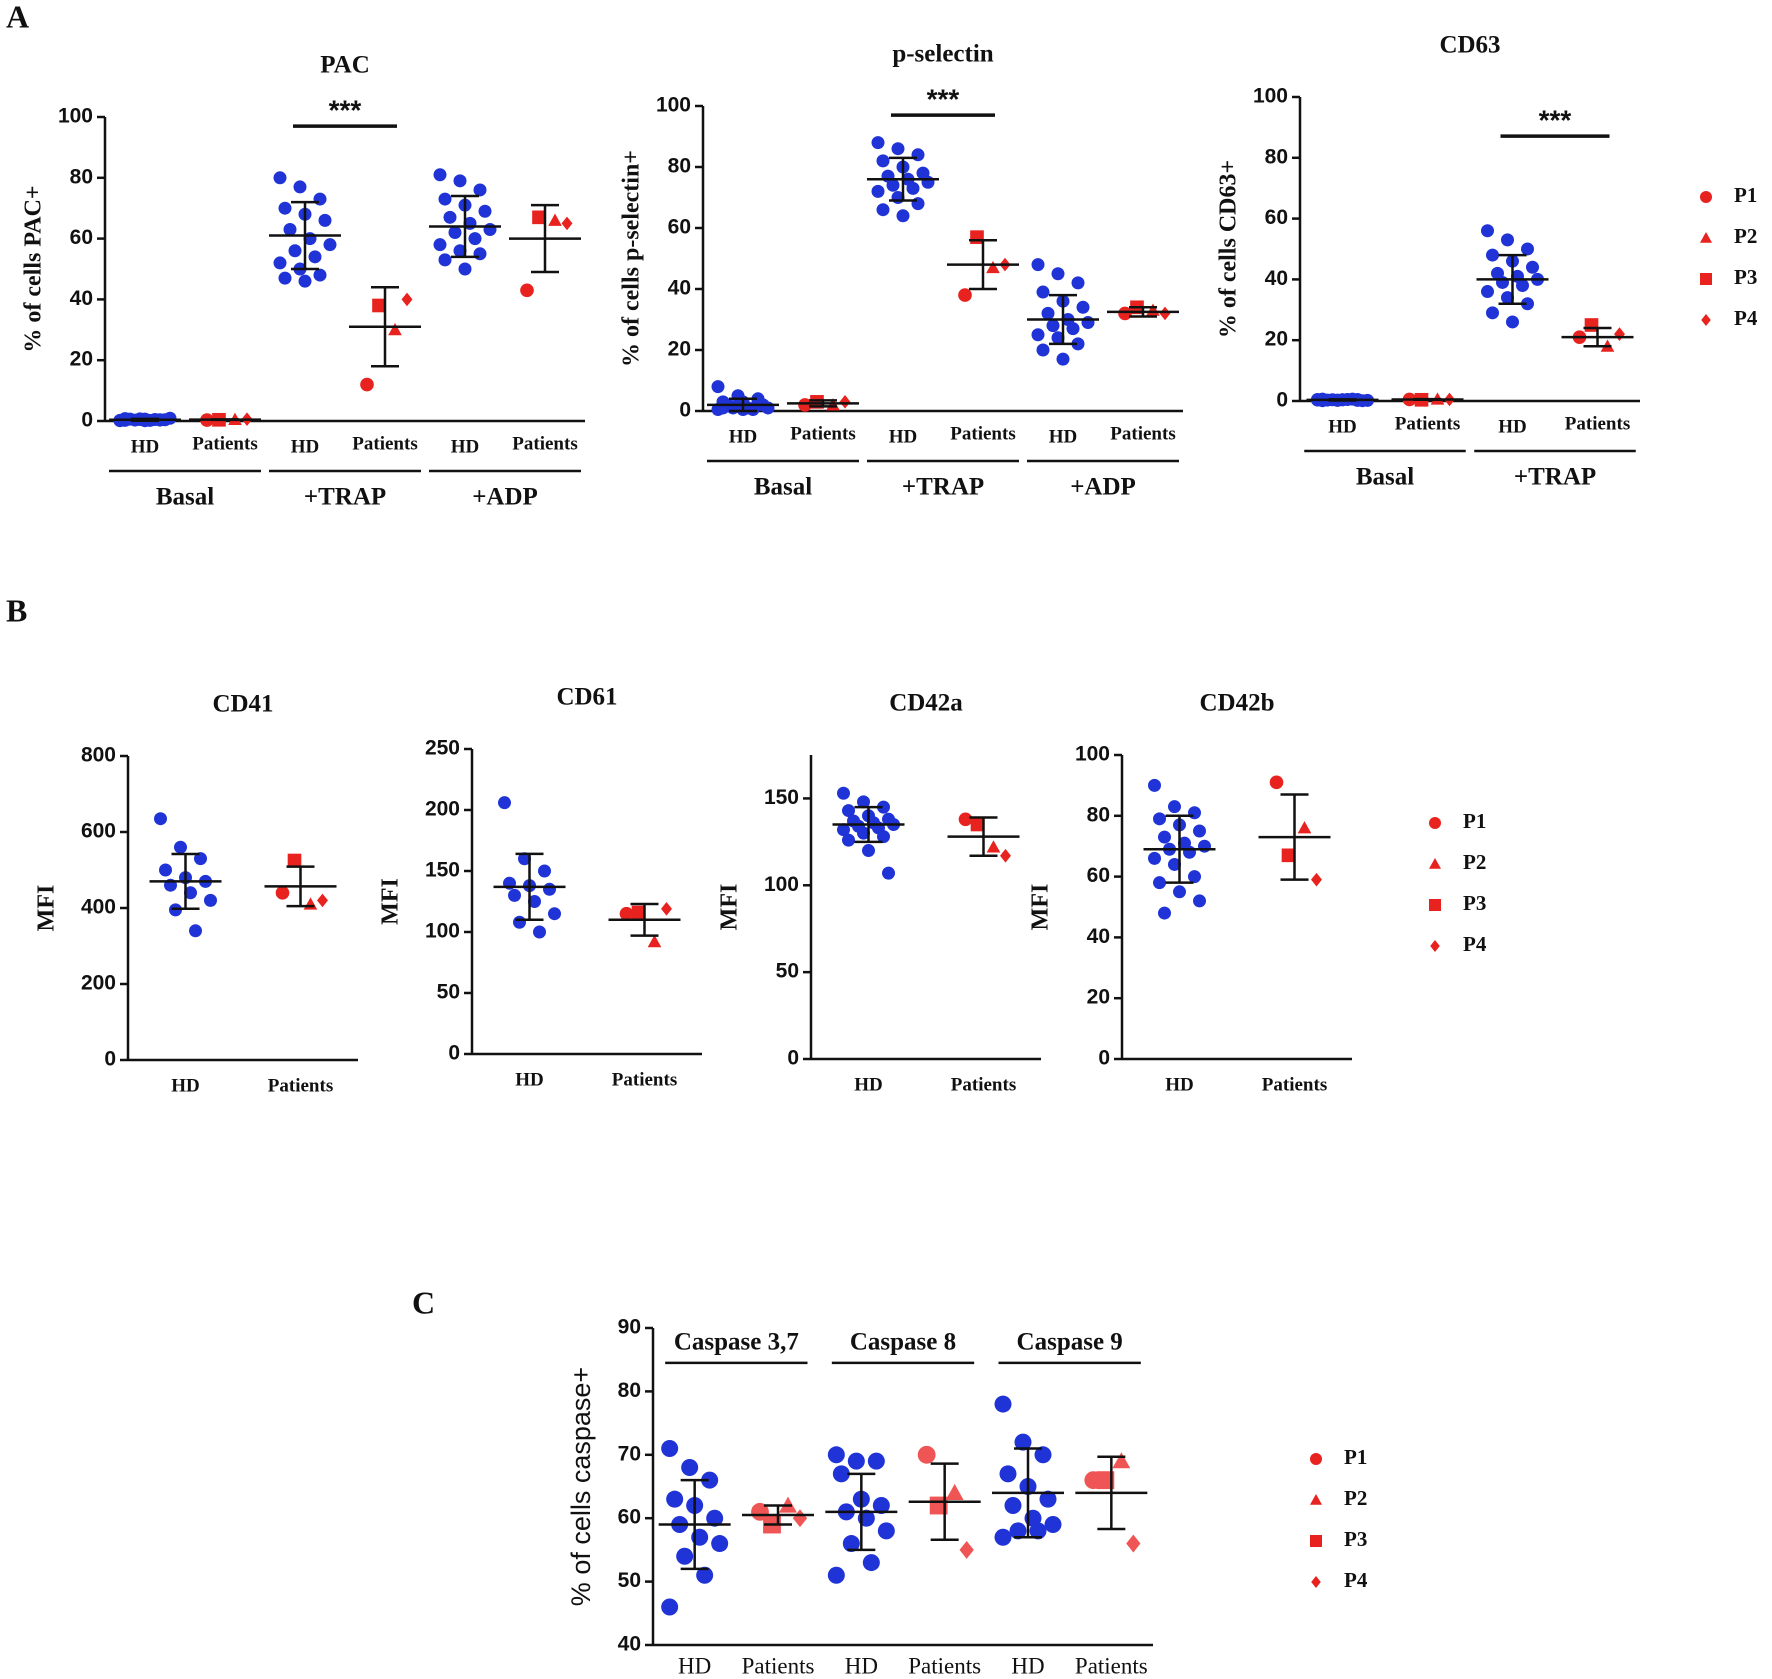 Image resolution: width=1772 pixels, height=1679 pixels. I want to click on condition-label: +TRAP, so click(345, 497).